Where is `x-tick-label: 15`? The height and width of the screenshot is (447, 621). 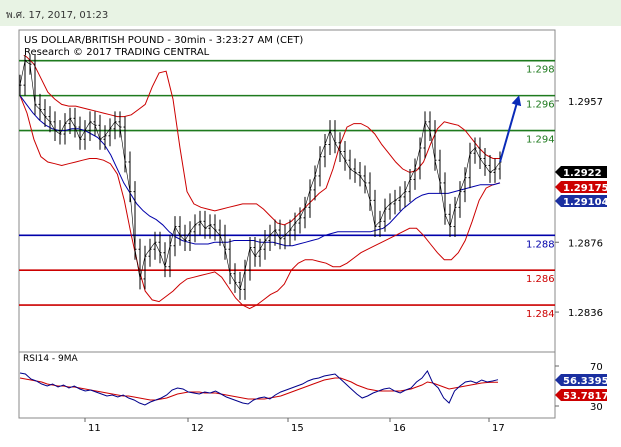 x-tick-label: 15 is located at coordinates (297, 428).